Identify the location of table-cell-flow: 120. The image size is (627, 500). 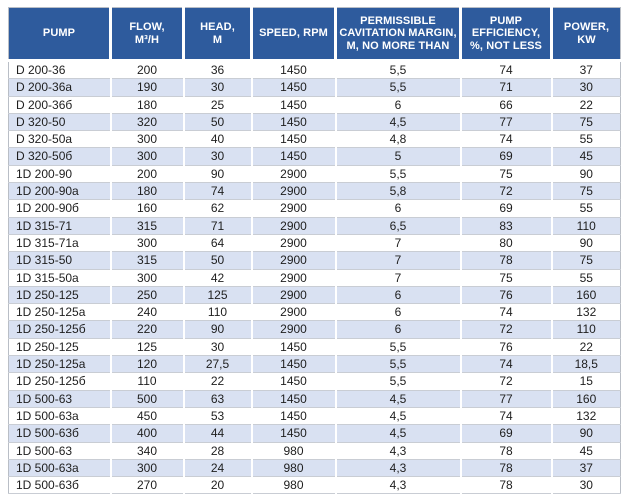
(147, 364).